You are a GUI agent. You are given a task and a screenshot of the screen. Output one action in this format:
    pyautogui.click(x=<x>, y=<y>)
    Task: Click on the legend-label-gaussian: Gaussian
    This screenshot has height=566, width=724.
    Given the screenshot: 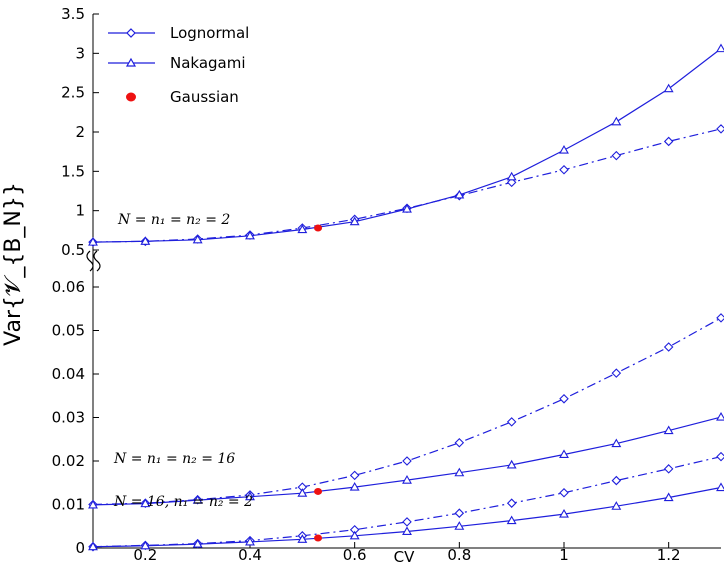 What is the action you would take?
    pyautogui.click(x=204, y=97)
    